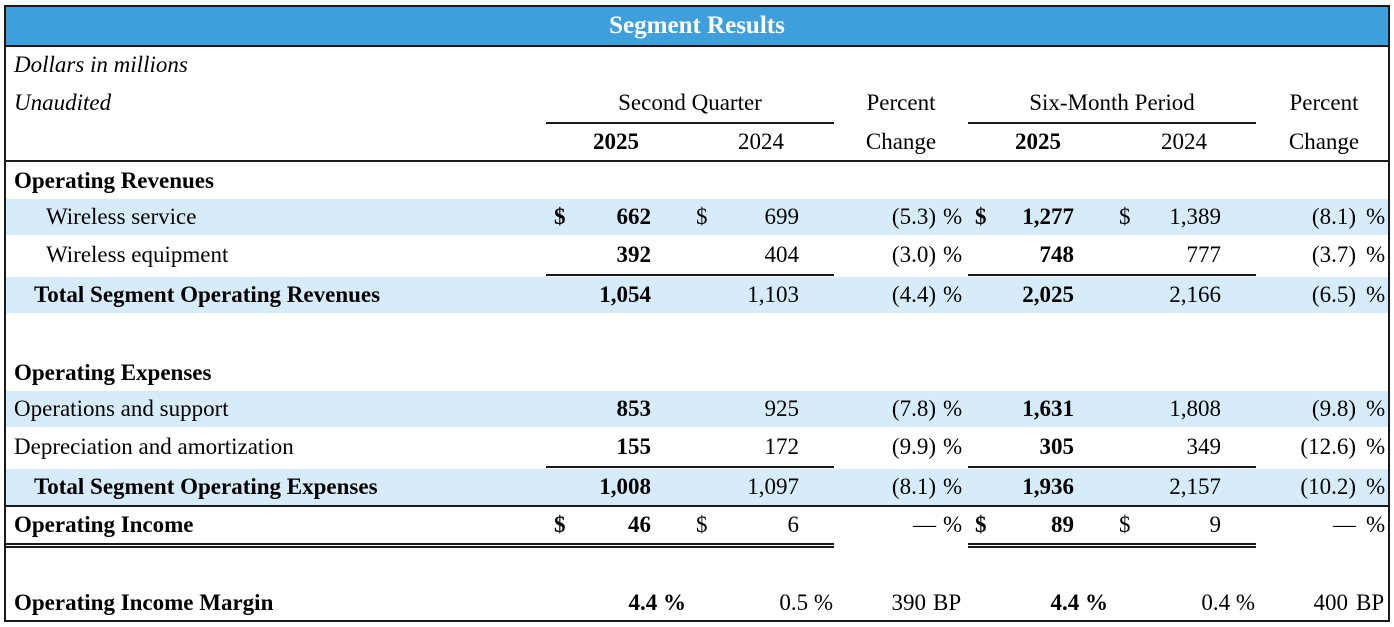 This screenshot has height=627, width=1394. Describe the element at coordinates (690, 123) in the screenshot. I see `second-quarter-underline` at that location.